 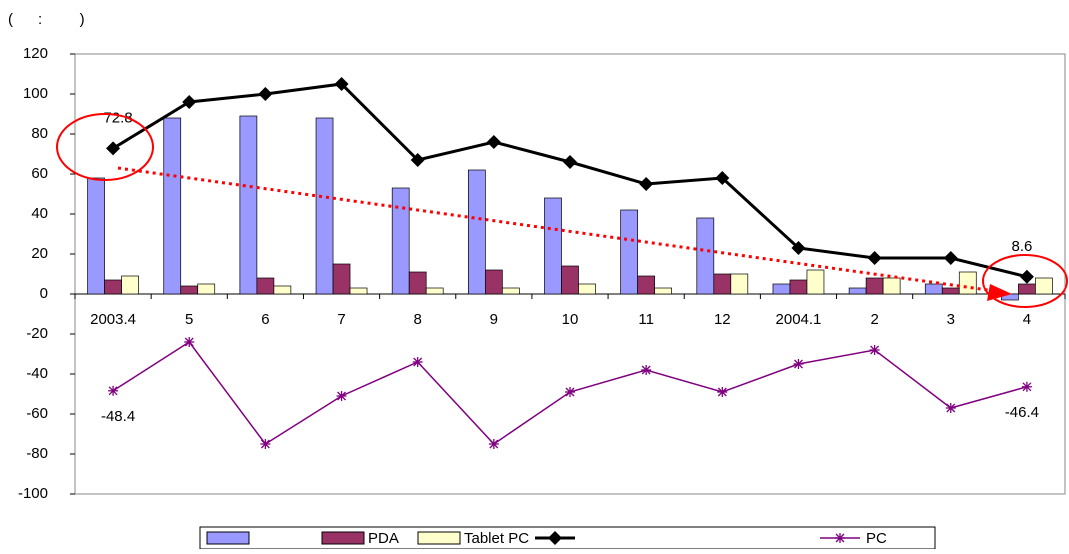 I want to click on x-tick-label: 2004.1, so click(x=799, y=319).